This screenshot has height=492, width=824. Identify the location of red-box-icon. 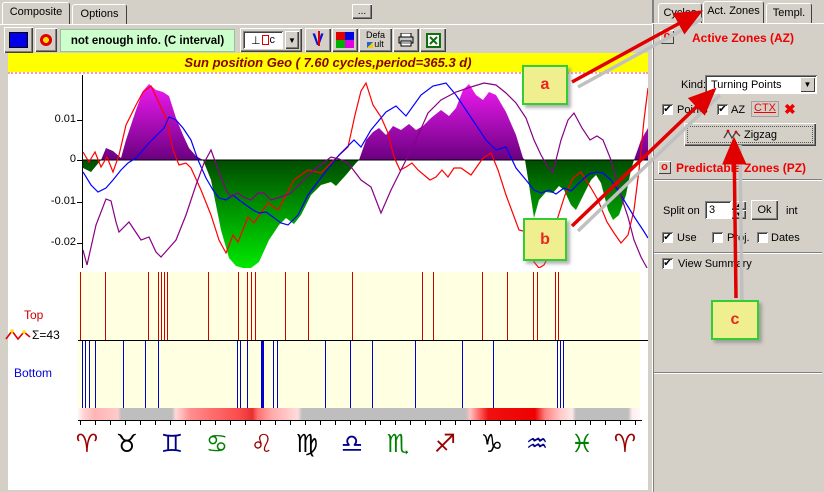
(265, 40).